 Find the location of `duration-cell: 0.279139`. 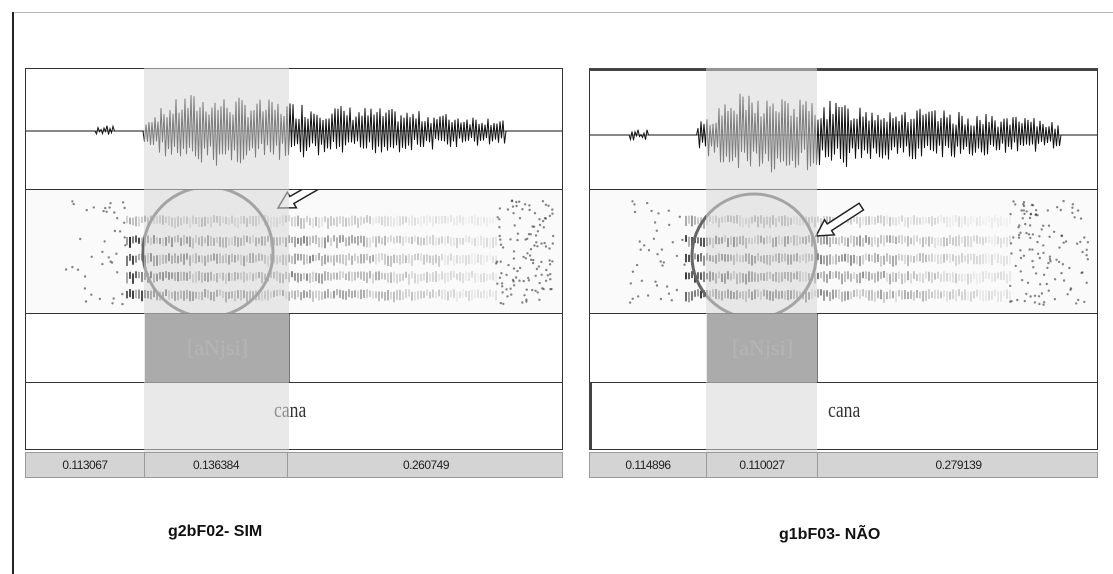

duration-cell: 0.279139 is located at coordinates (958, 465).